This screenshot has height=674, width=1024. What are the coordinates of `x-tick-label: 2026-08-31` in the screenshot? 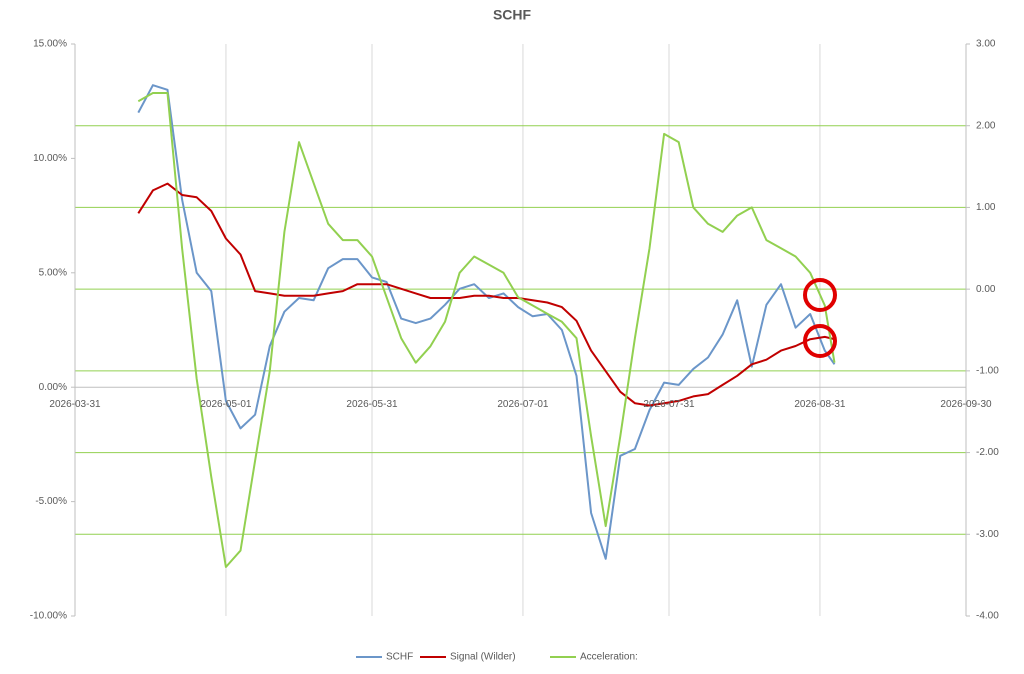 It's located at (820, 404).